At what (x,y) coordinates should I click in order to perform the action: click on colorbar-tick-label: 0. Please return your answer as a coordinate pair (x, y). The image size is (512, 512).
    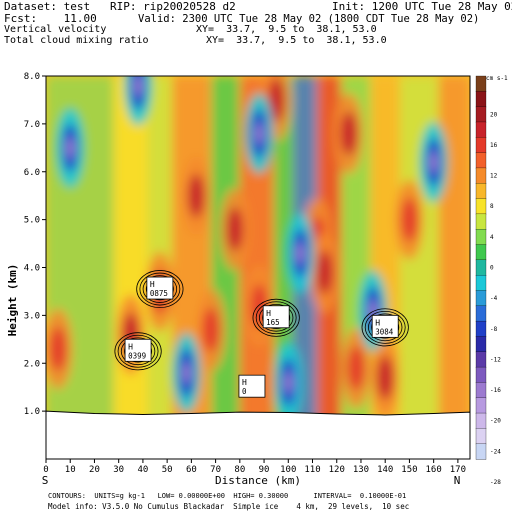
    Looking at the image, I should click on (492, 268).